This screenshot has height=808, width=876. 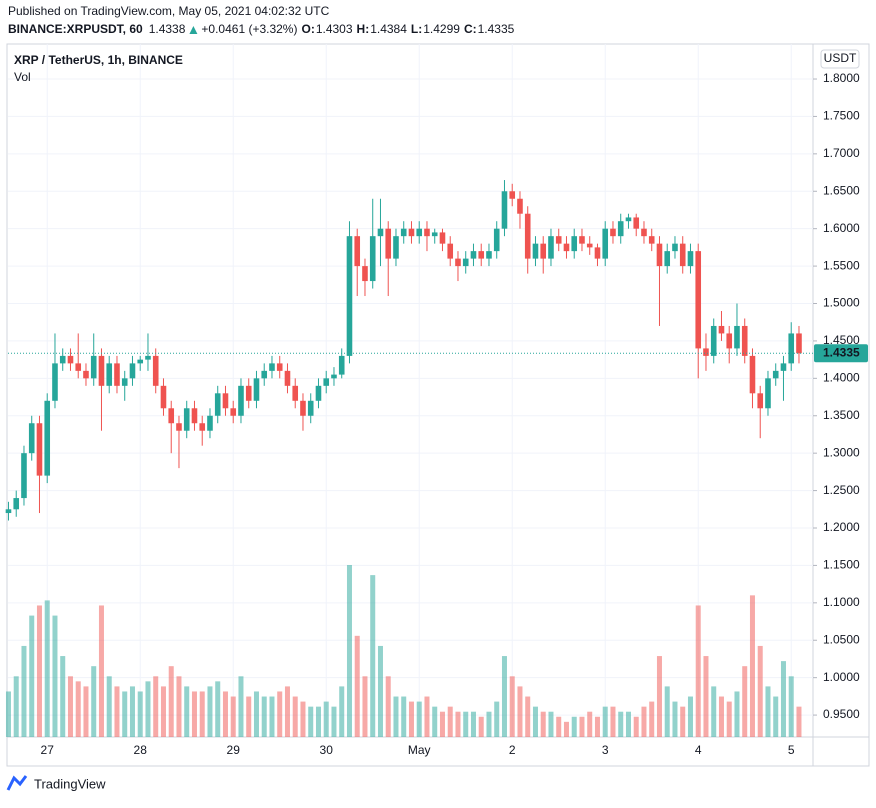 What do you see at coordinates (441, 29) in the screenshot?
I see `ohlc-value: 1.4299` at bounding box center [441, 29].